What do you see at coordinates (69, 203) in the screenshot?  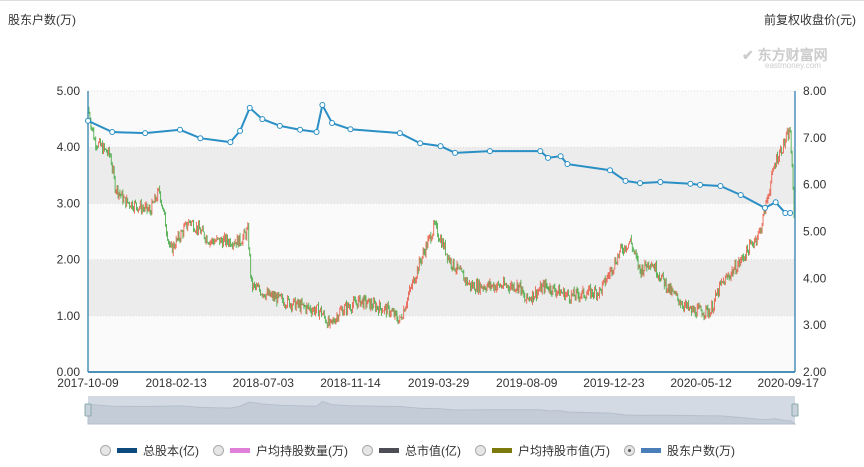 I see `left-tick-label: 3.00` at bounding box center [69, 203].